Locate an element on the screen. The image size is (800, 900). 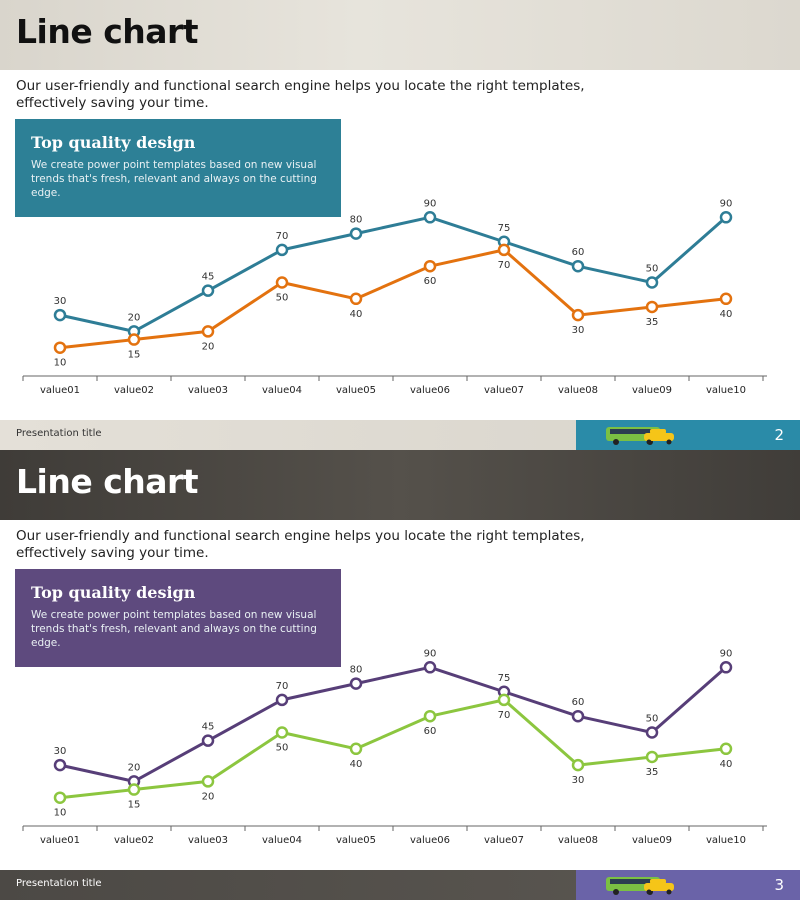
callout-title: Top quality design is located at coordinates (113, 142).